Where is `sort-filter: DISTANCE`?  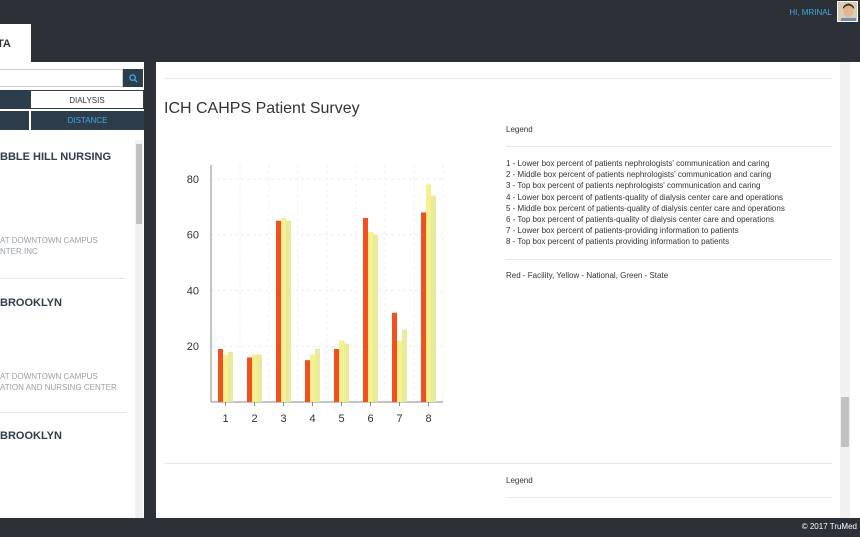 sort-filter: DISTANCE is located at coordinates (72, 120).